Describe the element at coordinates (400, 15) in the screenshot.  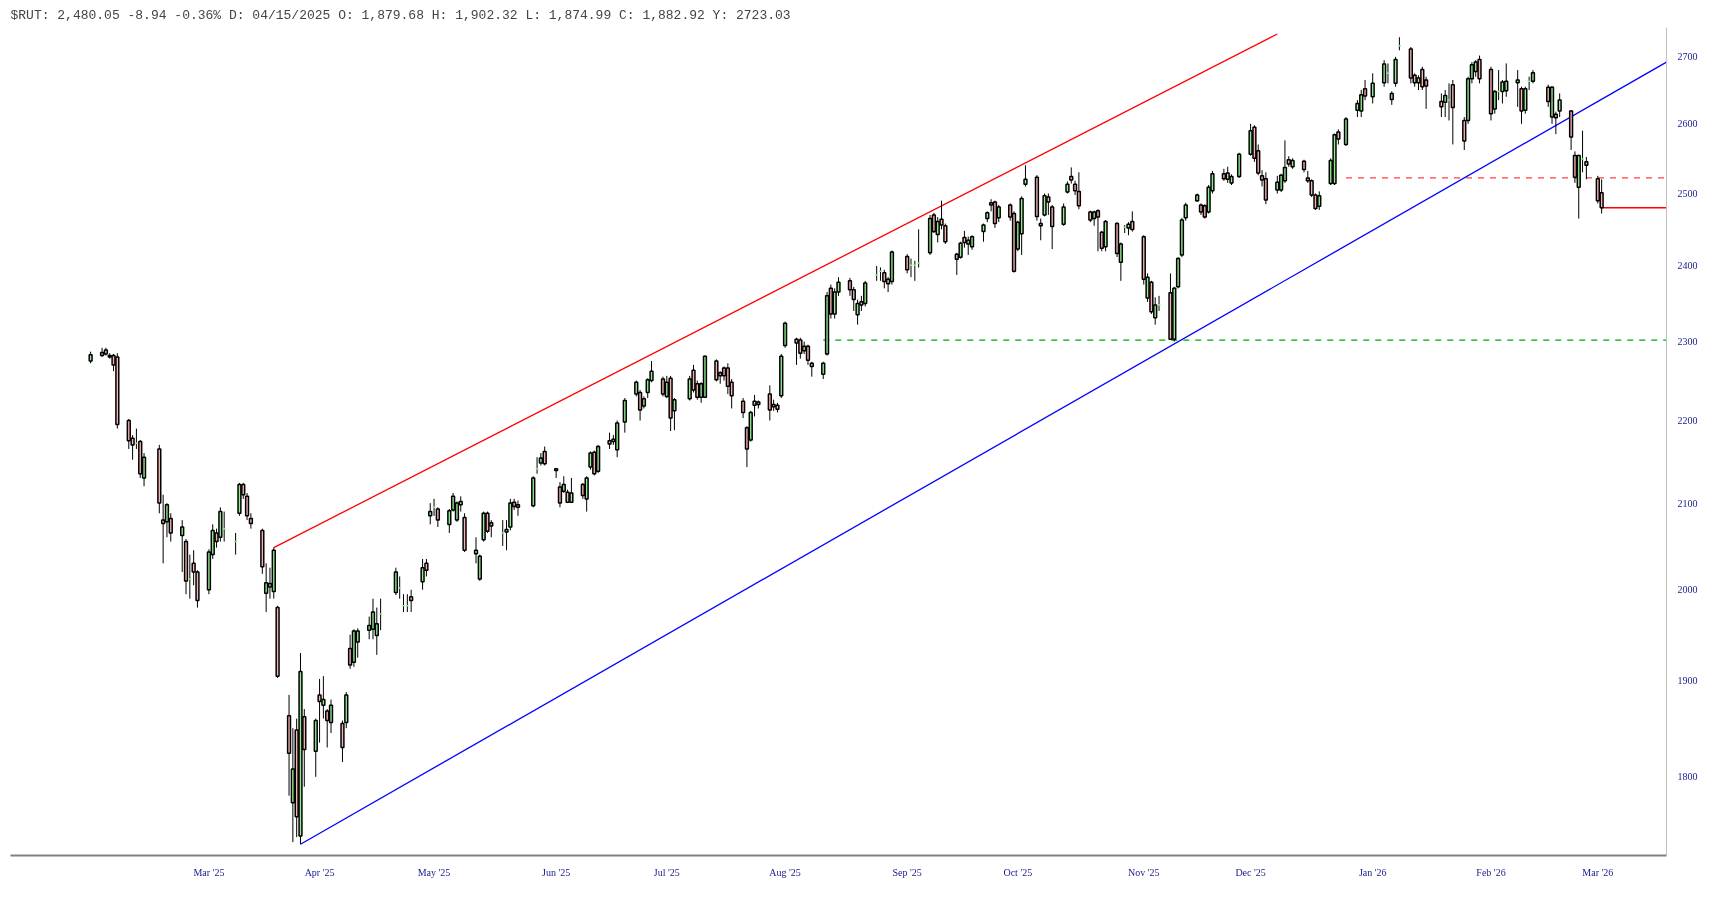
I see `chart-title: $RUT: 2,480.05 -8.94 -0.36% D: 04/15/2025 O: 1,879.68 H: 1,902.32 L: 1,874.99 C: 1,882.92 Y: 2723.03` at that location.